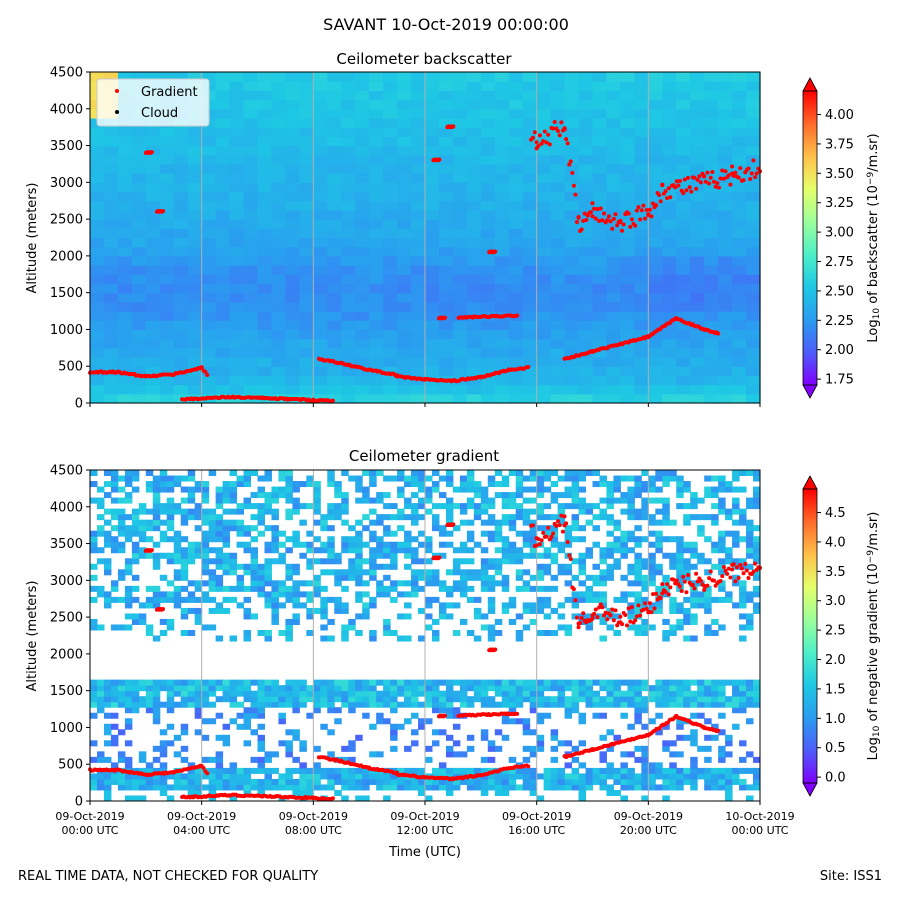 The image size is (900, 900). Describe the element at coordinates (79, 404) in the screenshot. I see `y-tick-label: 0` at that location.